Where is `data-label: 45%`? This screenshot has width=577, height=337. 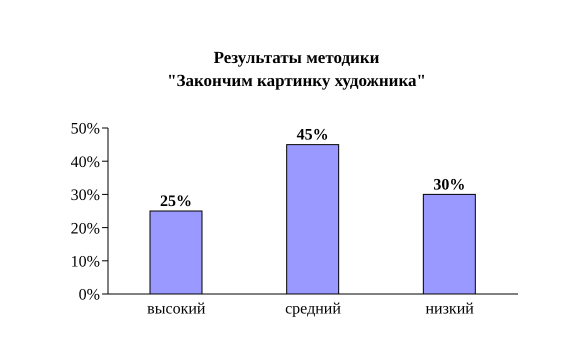 data-label: 45% is located at coordinates (312, 135).